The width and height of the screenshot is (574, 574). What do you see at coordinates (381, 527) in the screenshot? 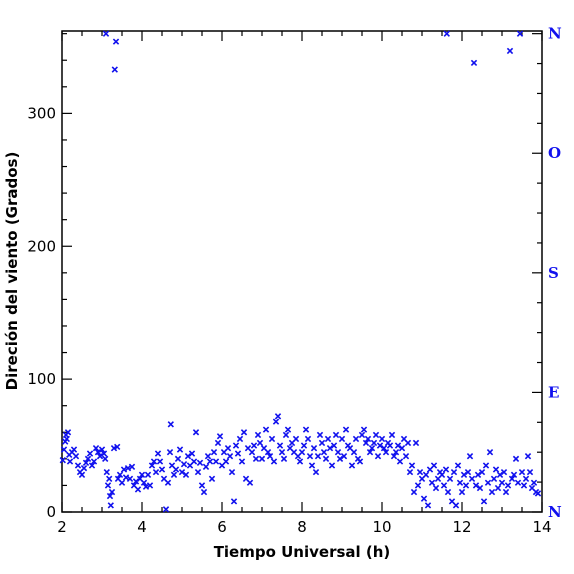
I see `x-tick-label: 10` at bounding box center [381, 527].